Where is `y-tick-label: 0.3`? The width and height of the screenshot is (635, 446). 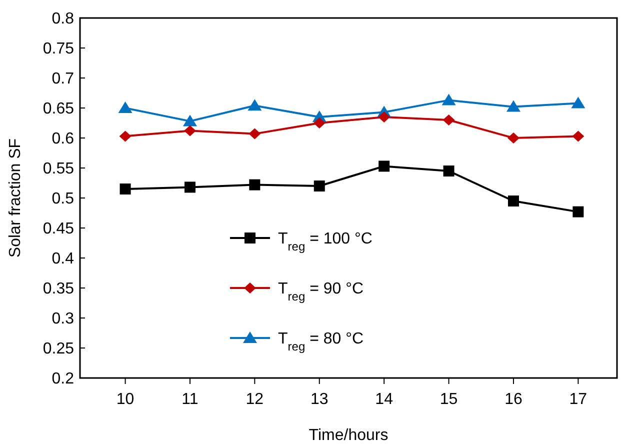 y-tick-label: 0.3 is located at coordinates (63, 319).